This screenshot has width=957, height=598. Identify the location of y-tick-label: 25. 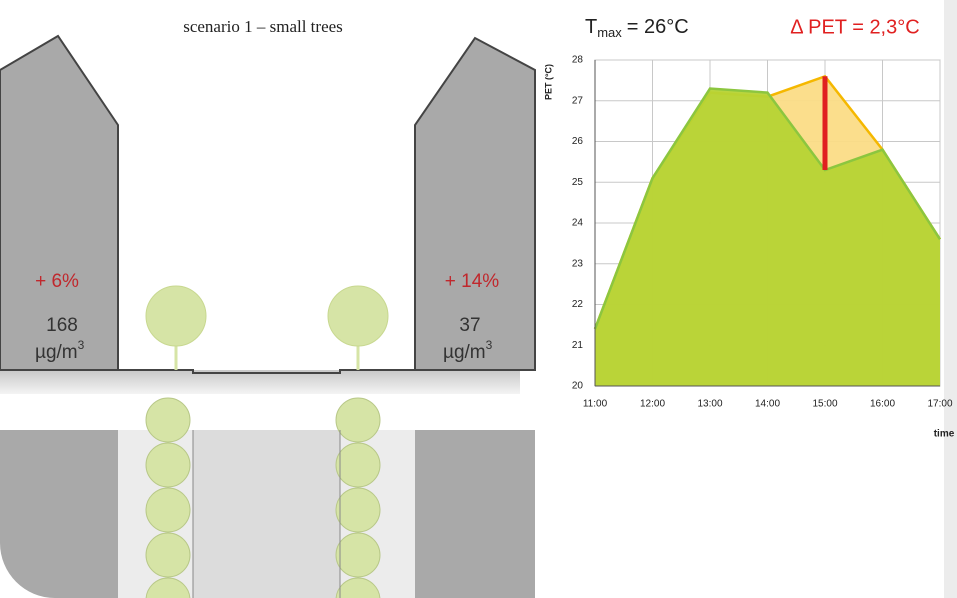
(578, 182).